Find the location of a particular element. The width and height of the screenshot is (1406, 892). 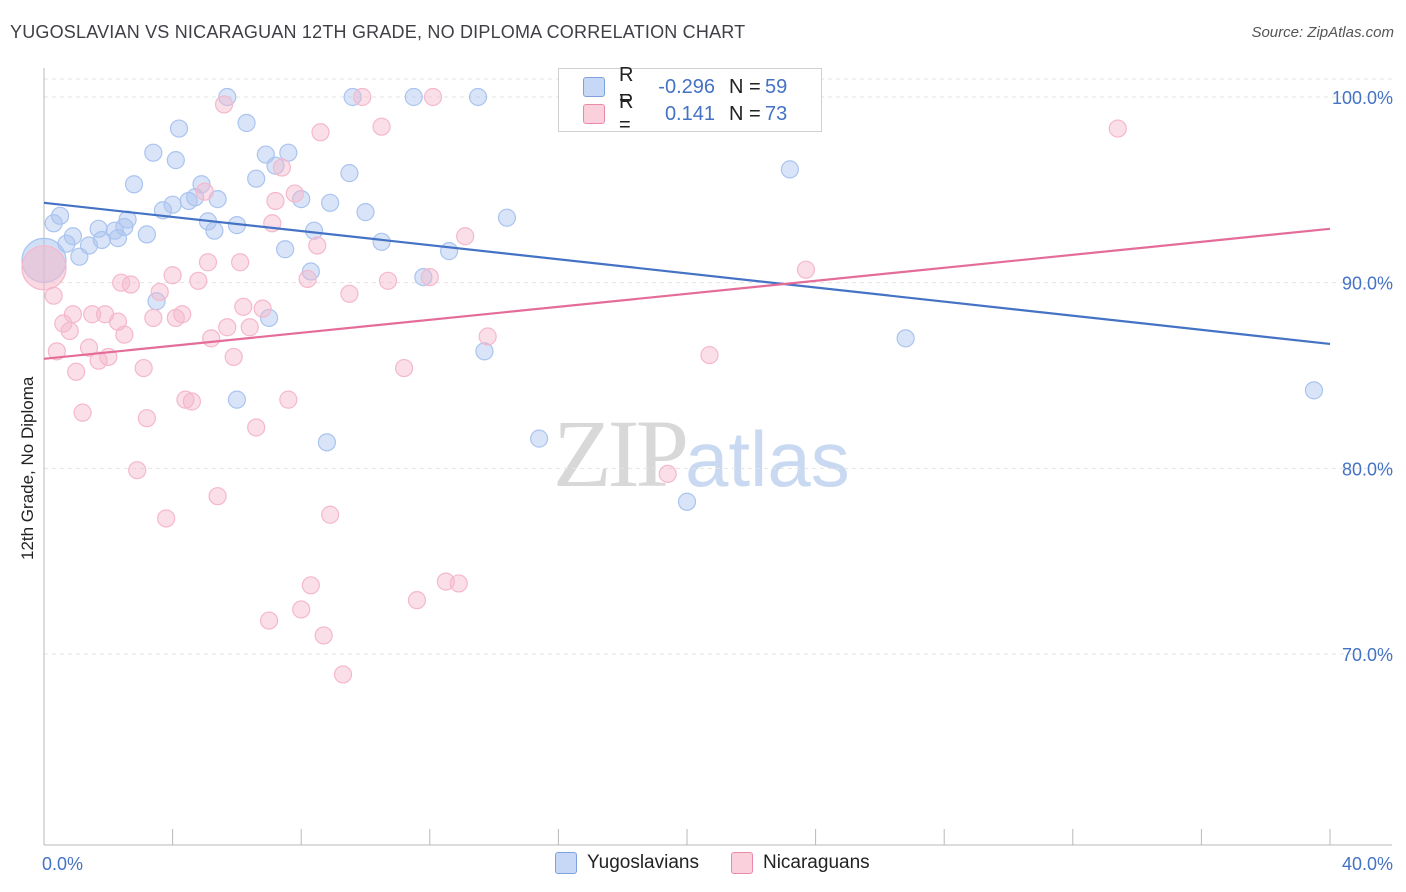

legend-label-yugoslavians: Yugoslavians is located at coordinates (643, 862).